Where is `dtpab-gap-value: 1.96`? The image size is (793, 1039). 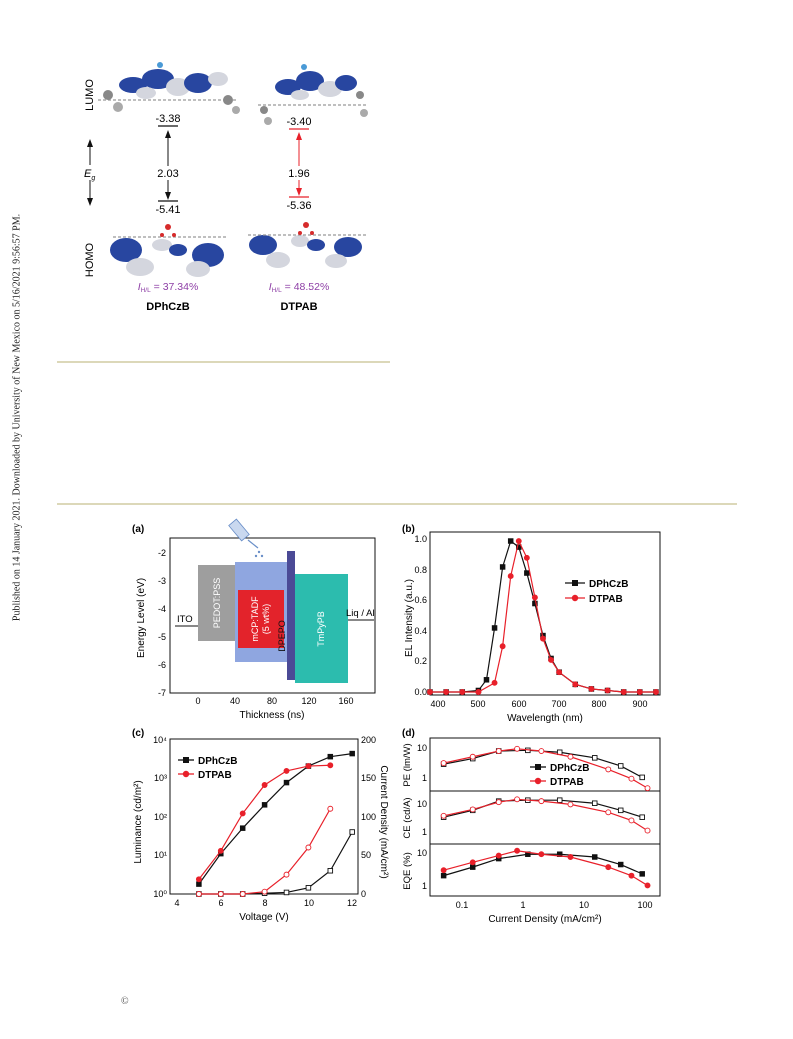 dtpab-gap-value: 1.96 is located at coordinates (298, 174).